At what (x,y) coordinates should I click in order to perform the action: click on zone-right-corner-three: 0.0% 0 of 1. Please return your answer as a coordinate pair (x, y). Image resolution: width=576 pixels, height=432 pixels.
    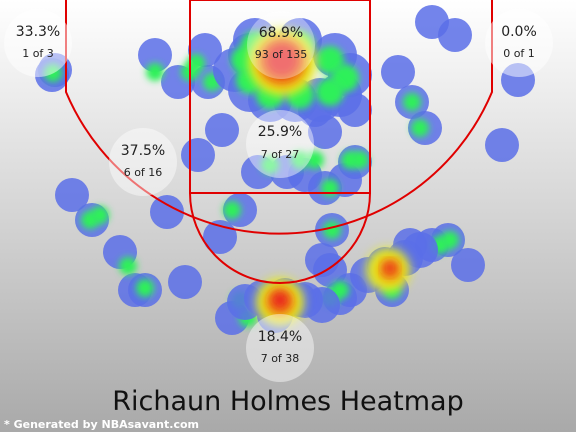
    Looking at the image, I should click on (519, 43).